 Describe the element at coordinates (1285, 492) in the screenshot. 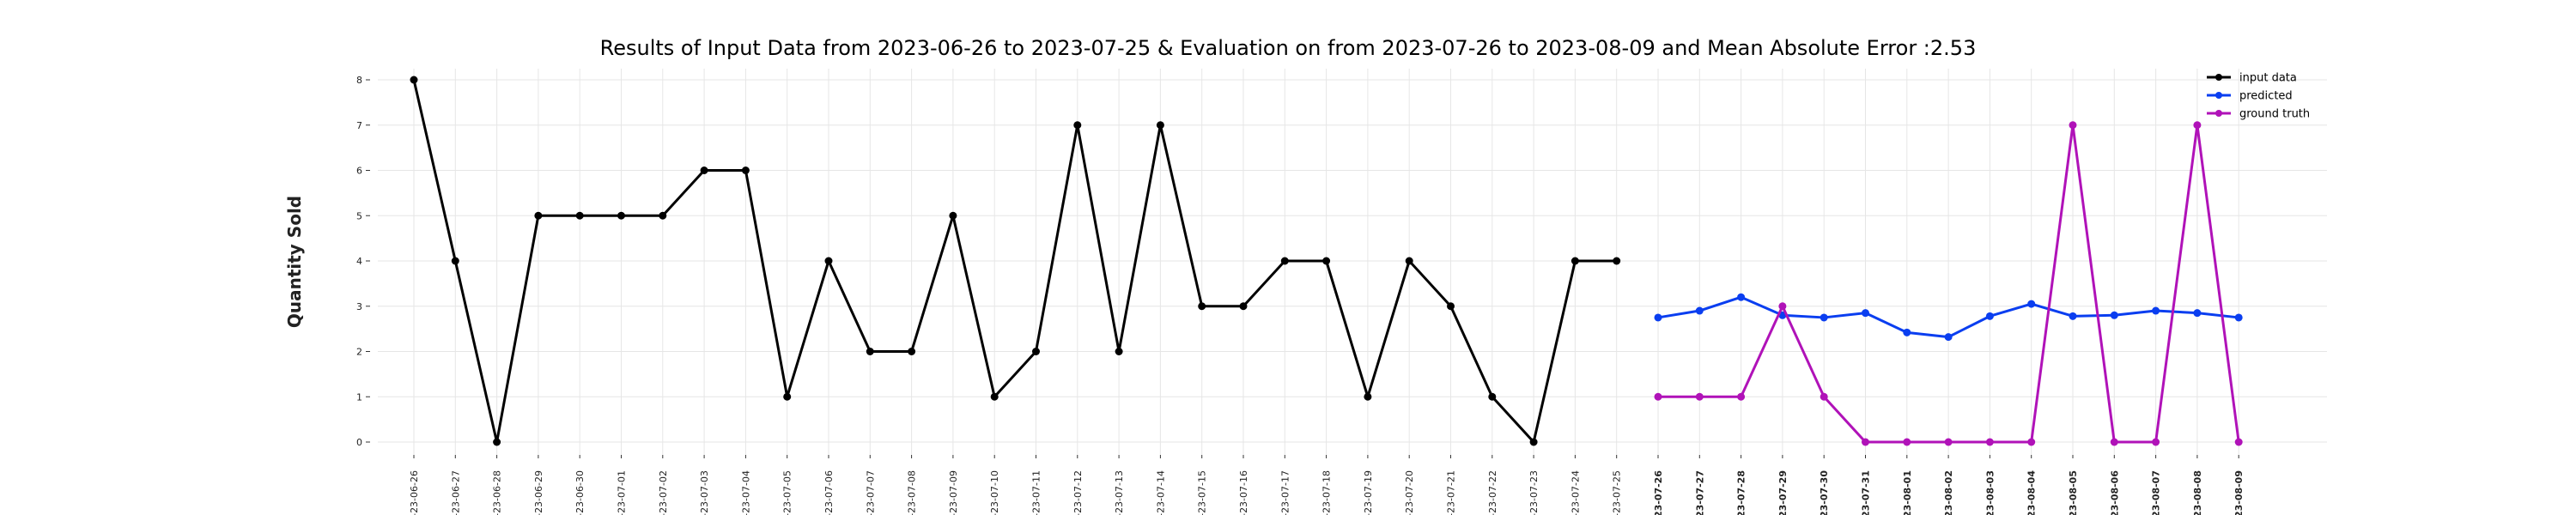

I see `x-tick-label: -23-07-17` at that location.